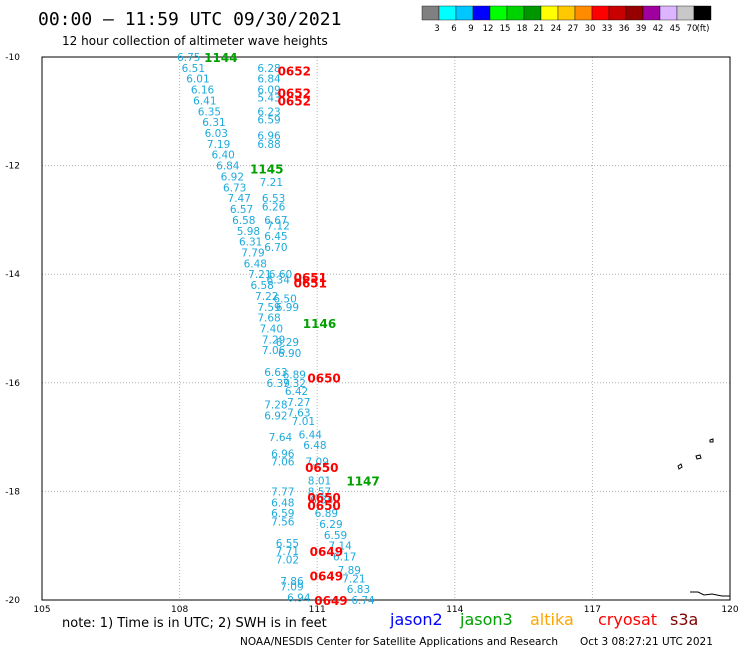  What do you see at coordinates (552, 619) in the screenshot?
I see `satellite-legend-altika: altika` at bounding box center [552, 619].